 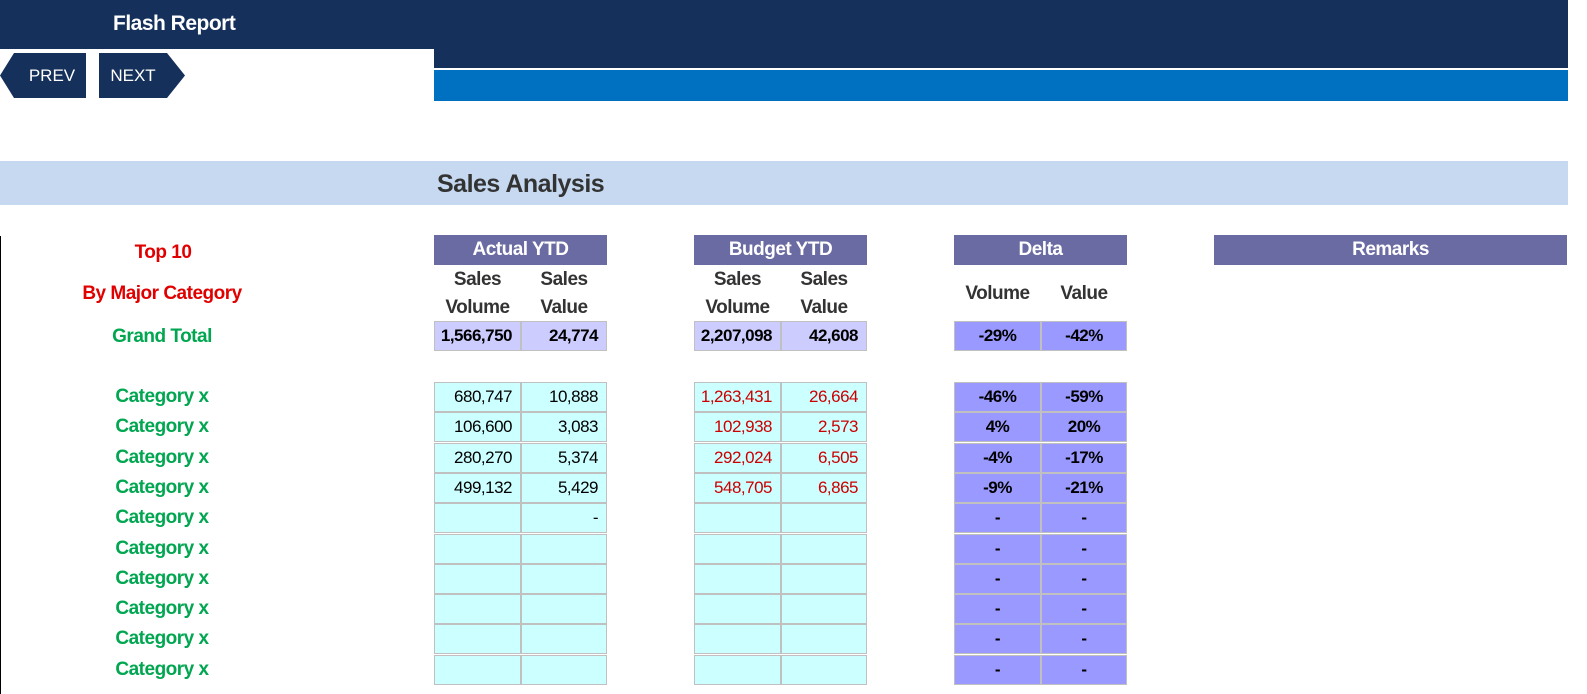 What do you see at coordinates (780, 250) in the screenshot?
I see `budget-ytd-header: Budget YTD` at bounding box center [780, 250].